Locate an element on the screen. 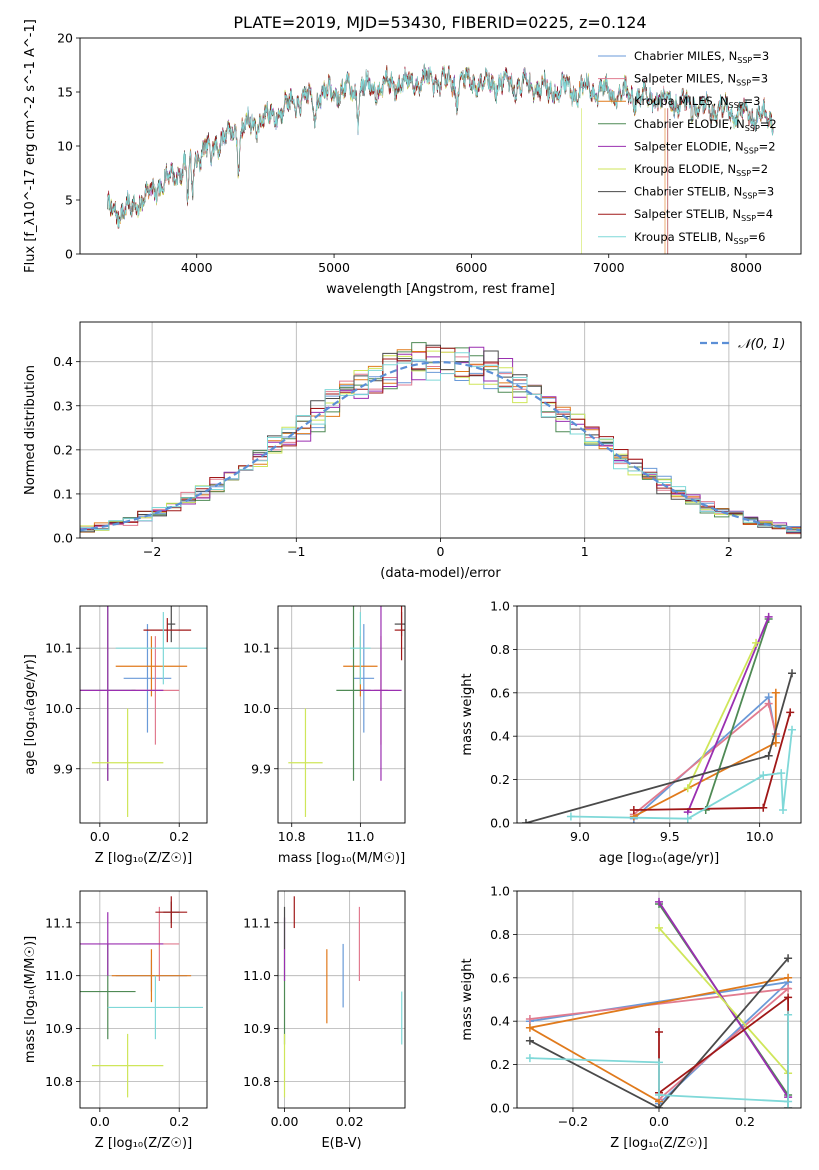 The width and height of the screenshot is (819, 1170). x-tick-label: 1 is located at coordinates (585, 551).